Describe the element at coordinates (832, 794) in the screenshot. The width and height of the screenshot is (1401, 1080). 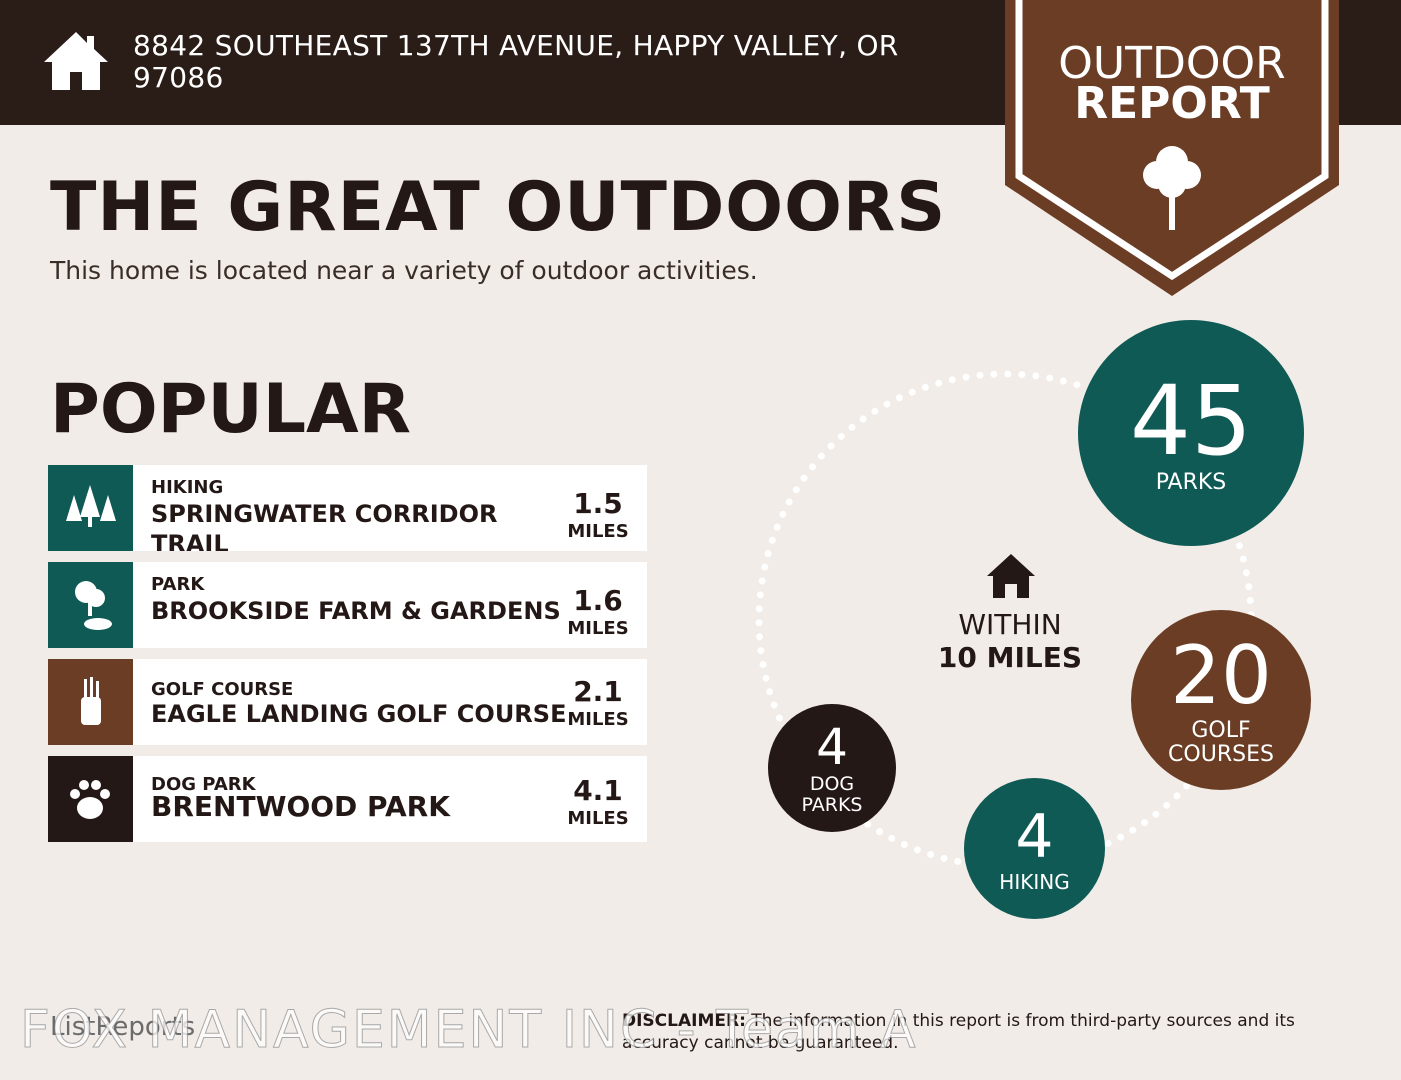
I see `count-label: DOG PARKS` at that location.